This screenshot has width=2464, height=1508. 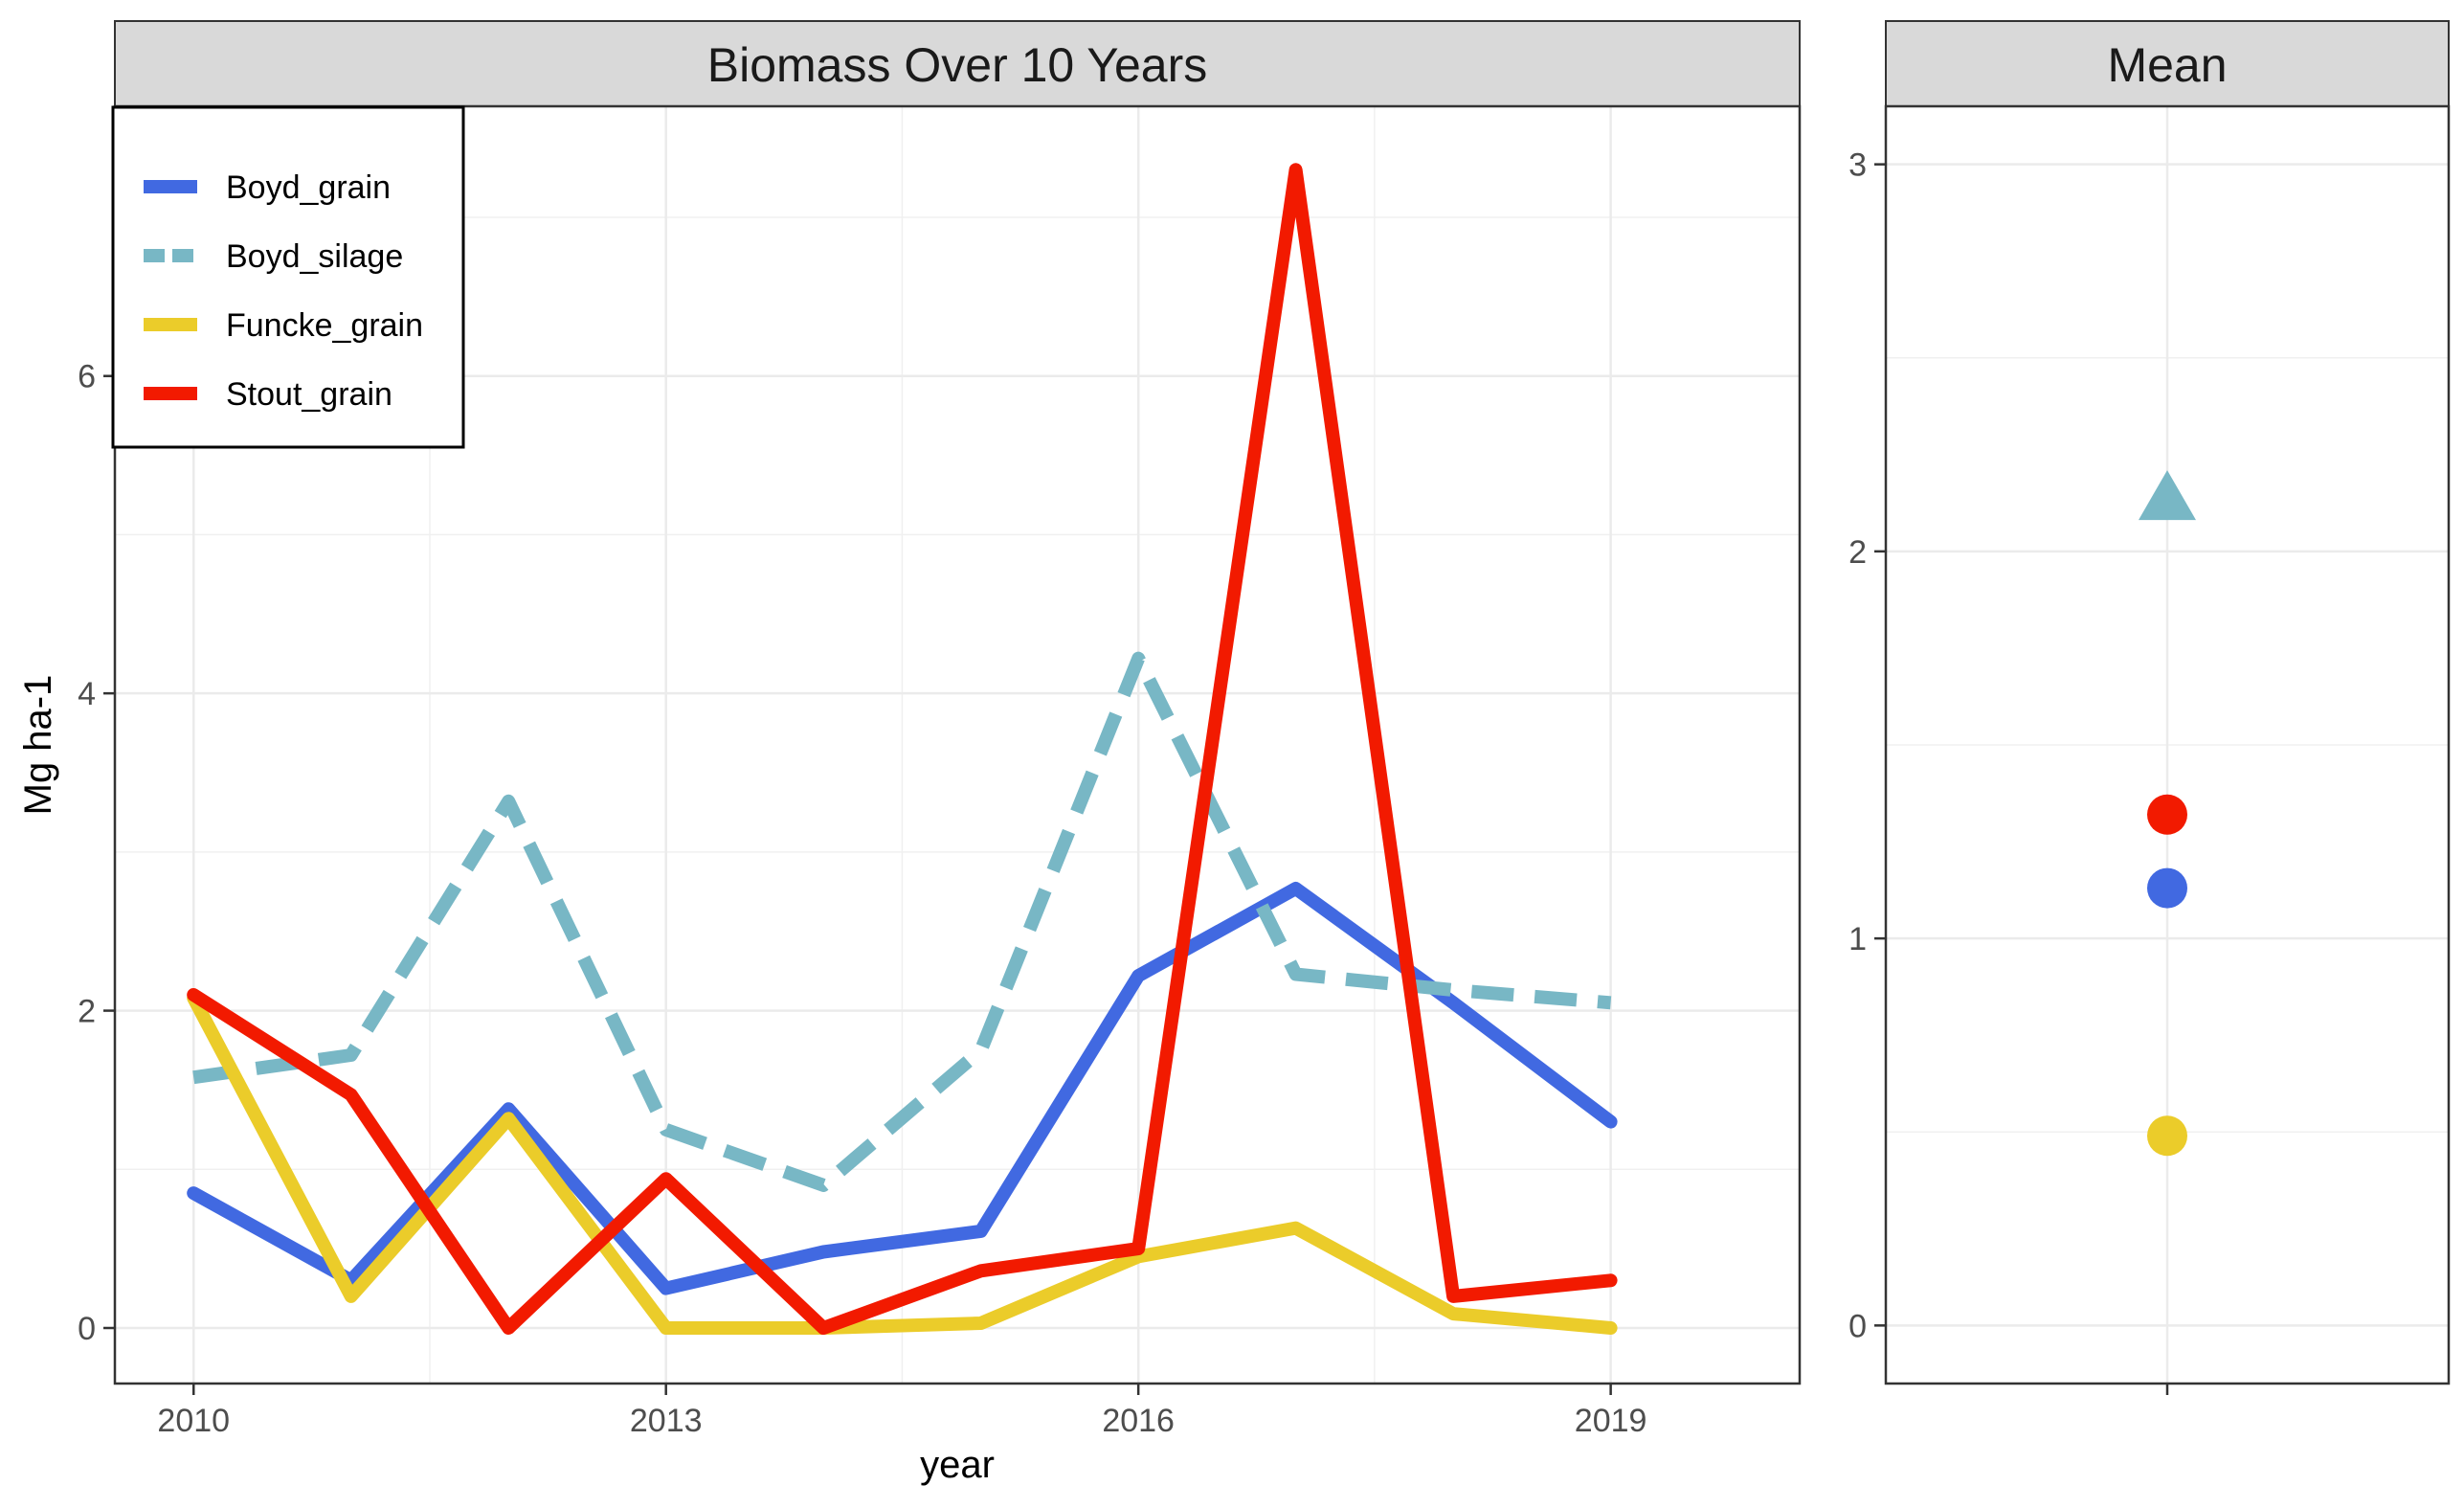 I want to click on mean-axes: 0 1 2 3, so click(x=2009, y=771).